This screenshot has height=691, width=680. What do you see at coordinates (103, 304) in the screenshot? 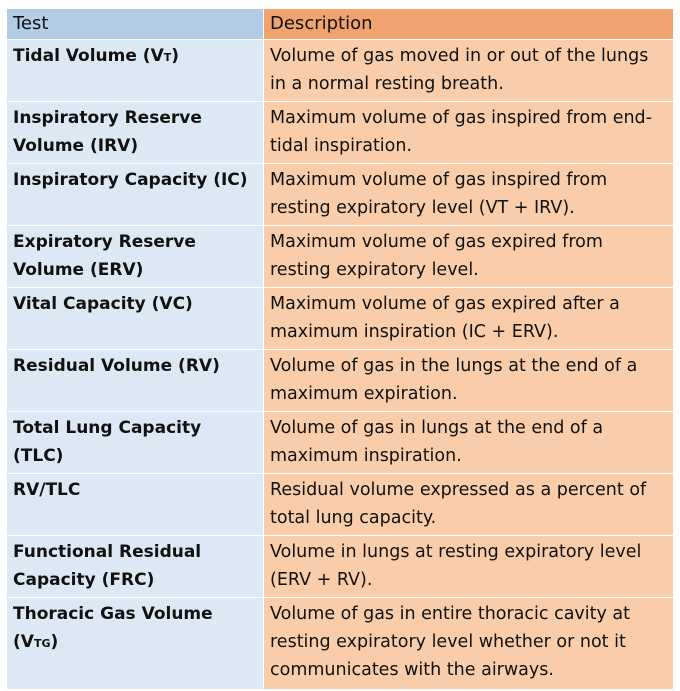
I see `test-name: Vital Capacity (VC)` at bounding box center [103, 304].